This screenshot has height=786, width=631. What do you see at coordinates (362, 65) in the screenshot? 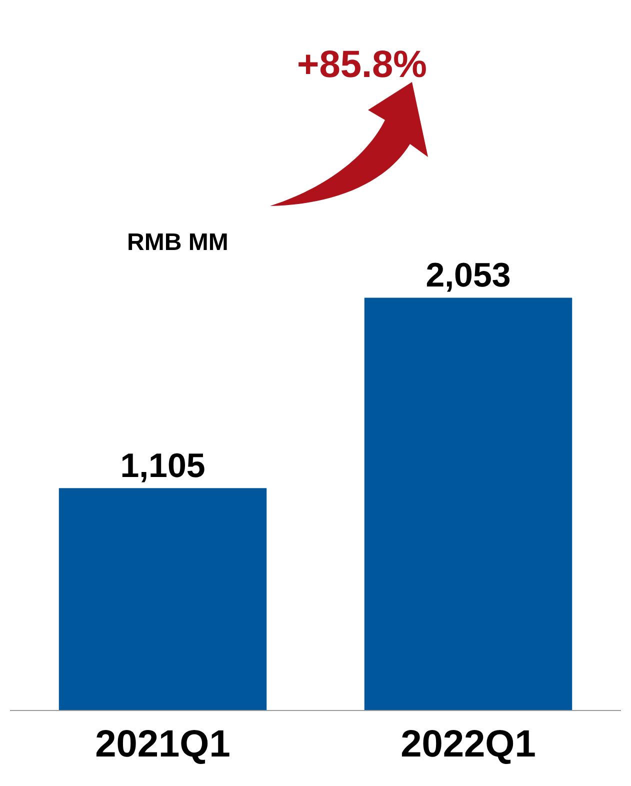
I see `text: +85.8%` at bounding box center [362, 65].